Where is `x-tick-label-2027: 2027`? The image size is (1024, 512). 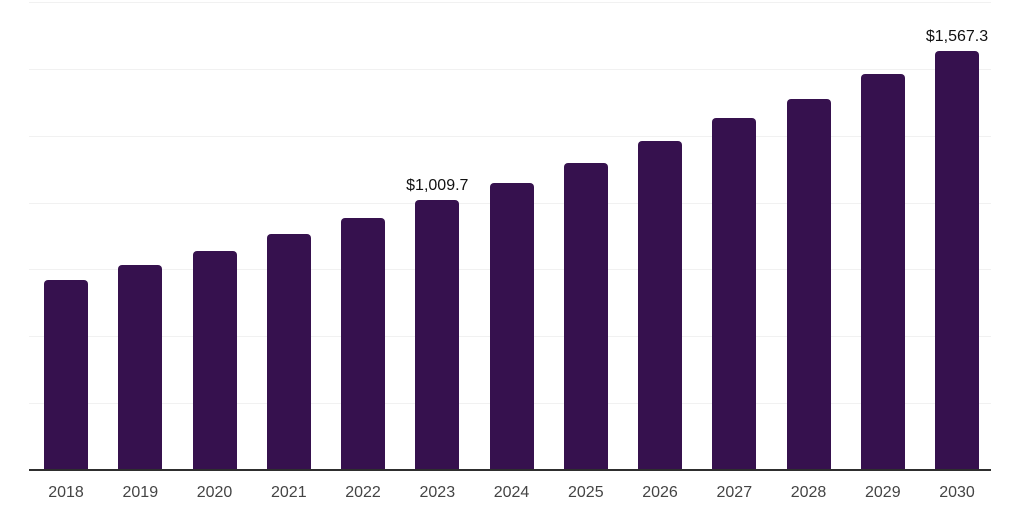
x-tick-label-2027: 2027 is located at coordinates (734, 492).